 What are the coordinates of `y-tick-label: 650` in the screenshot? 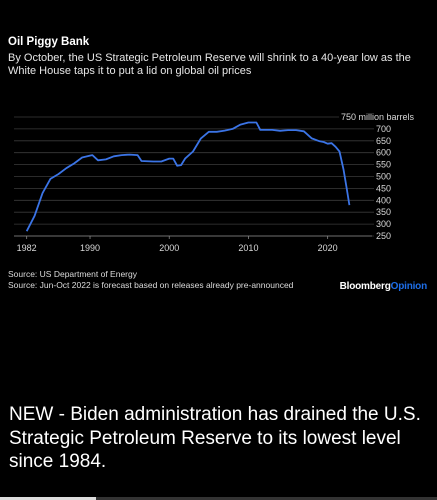 It's located at (383, 141).